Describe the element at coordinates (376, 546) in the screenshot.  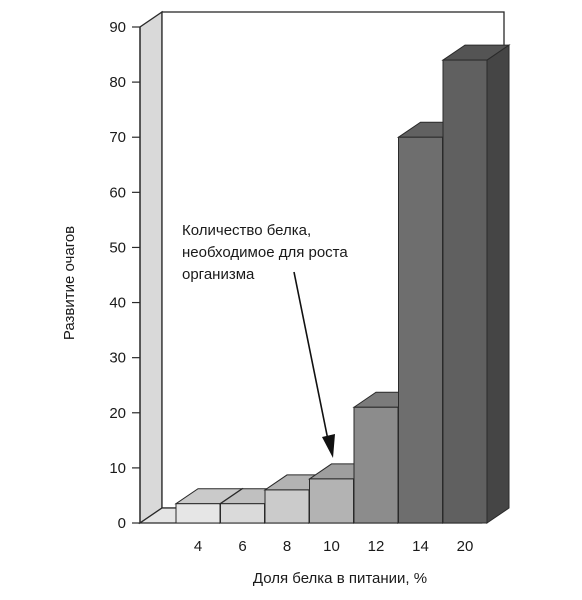
I see `x-tick-label: 12` at that location.